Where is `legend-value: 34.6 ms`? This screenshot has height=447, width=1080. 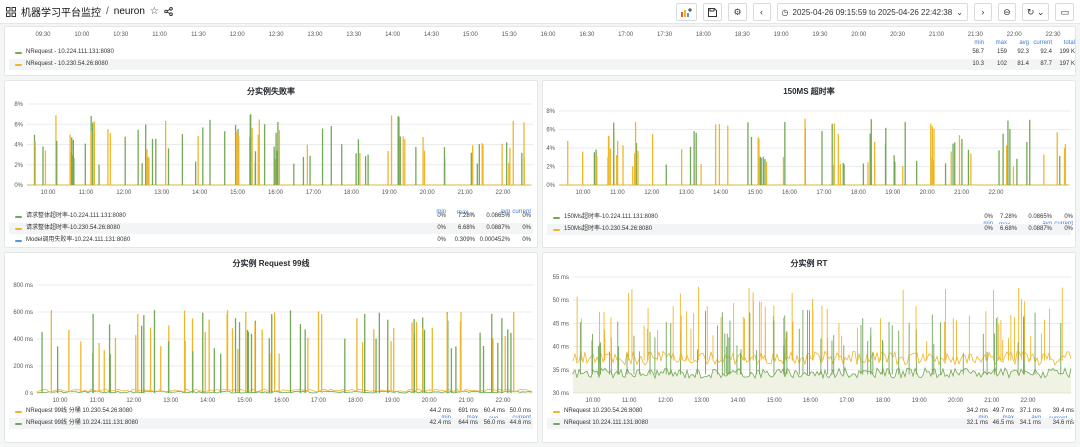 legend-value: 34.6 ms is located at coordinates (1063, 423).